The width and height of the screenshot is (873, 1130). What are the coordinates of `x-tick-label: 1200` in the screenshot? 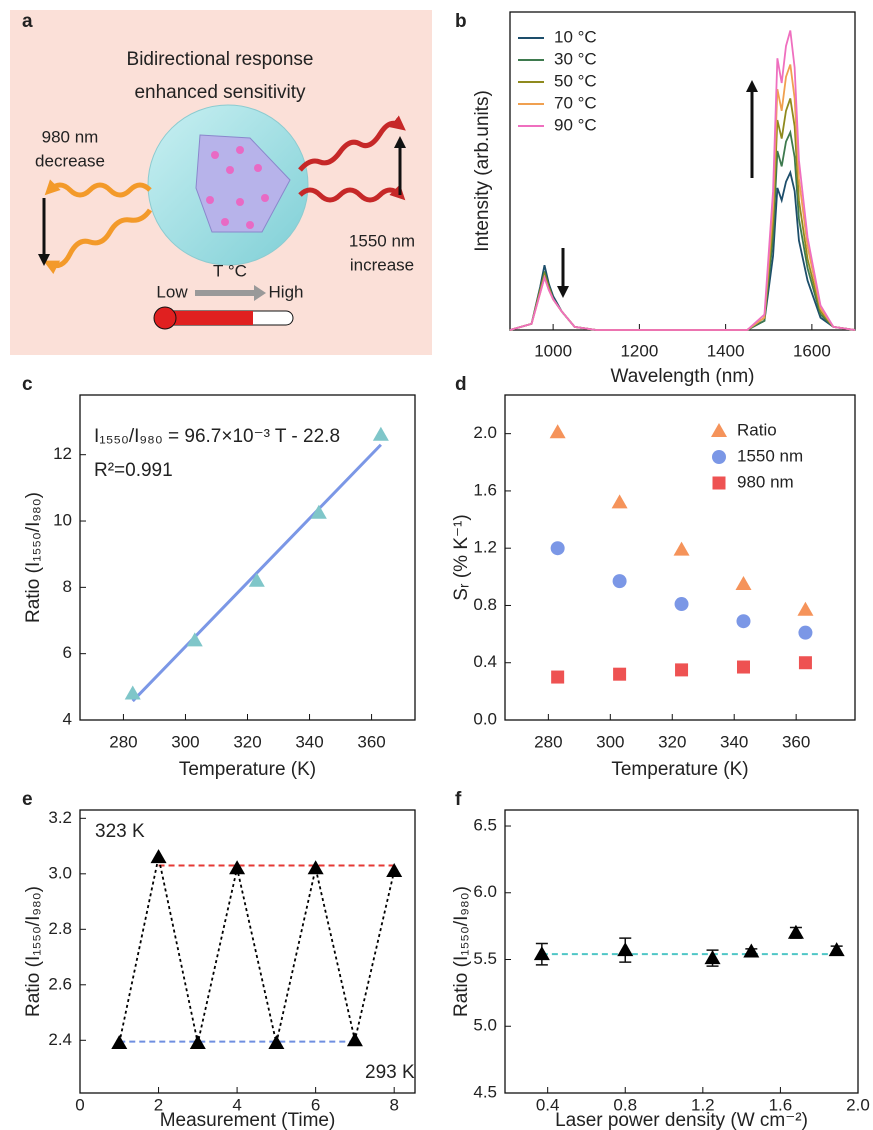 It's located at (639, 350).